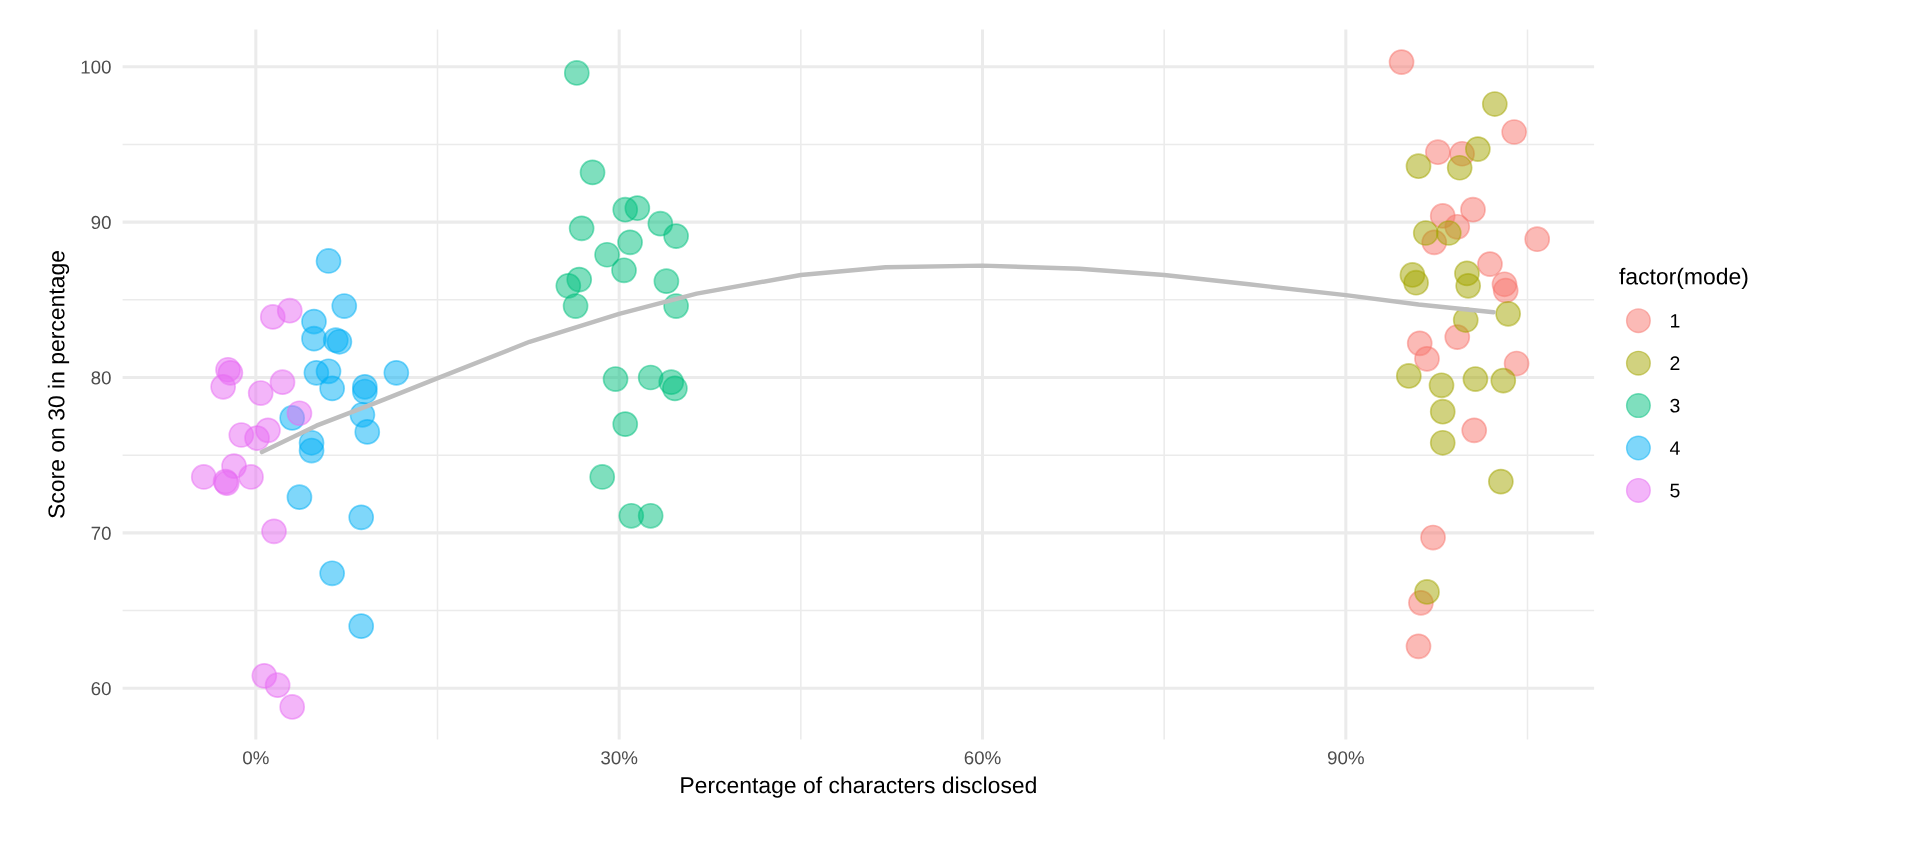 The height and width of the screenshot is (866, 1916). Describe the element at coordinates (101, 533) in the screenshot. I see `y-tick-label: 70` at that location.